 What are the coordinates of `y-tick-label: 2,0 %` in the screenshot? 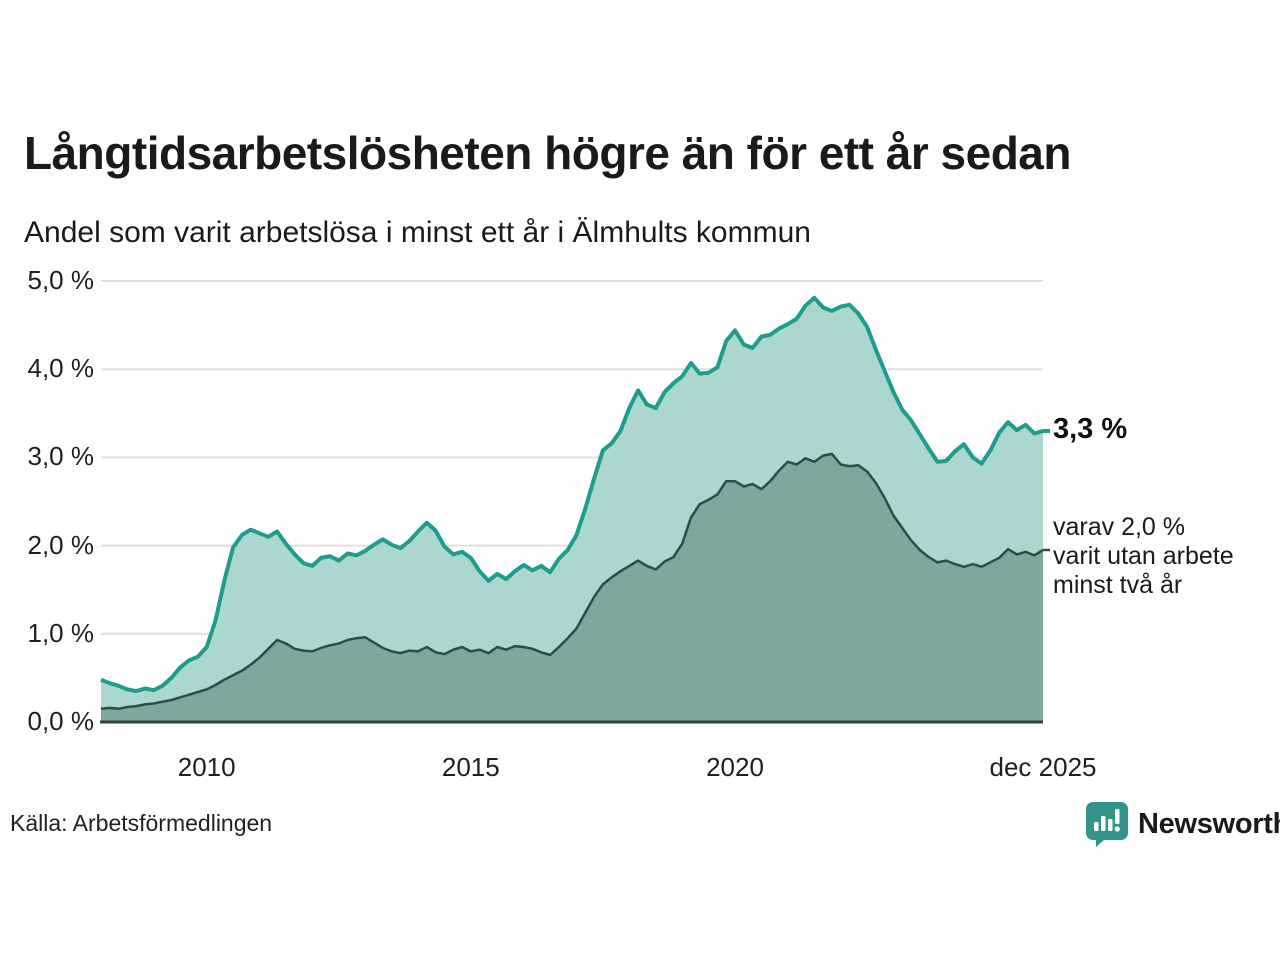 It's located at (61, 544).